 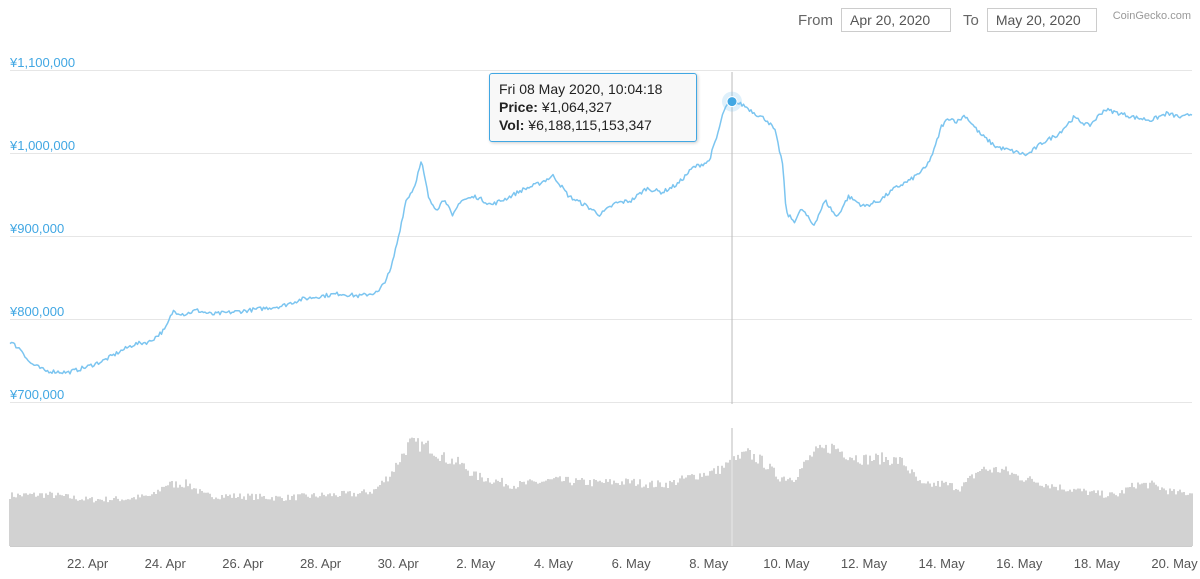 What do you see at coordinates (942, 563) in the screenshot?
I see `x-tick-label: 14. May` at bounding box center [942, 563].